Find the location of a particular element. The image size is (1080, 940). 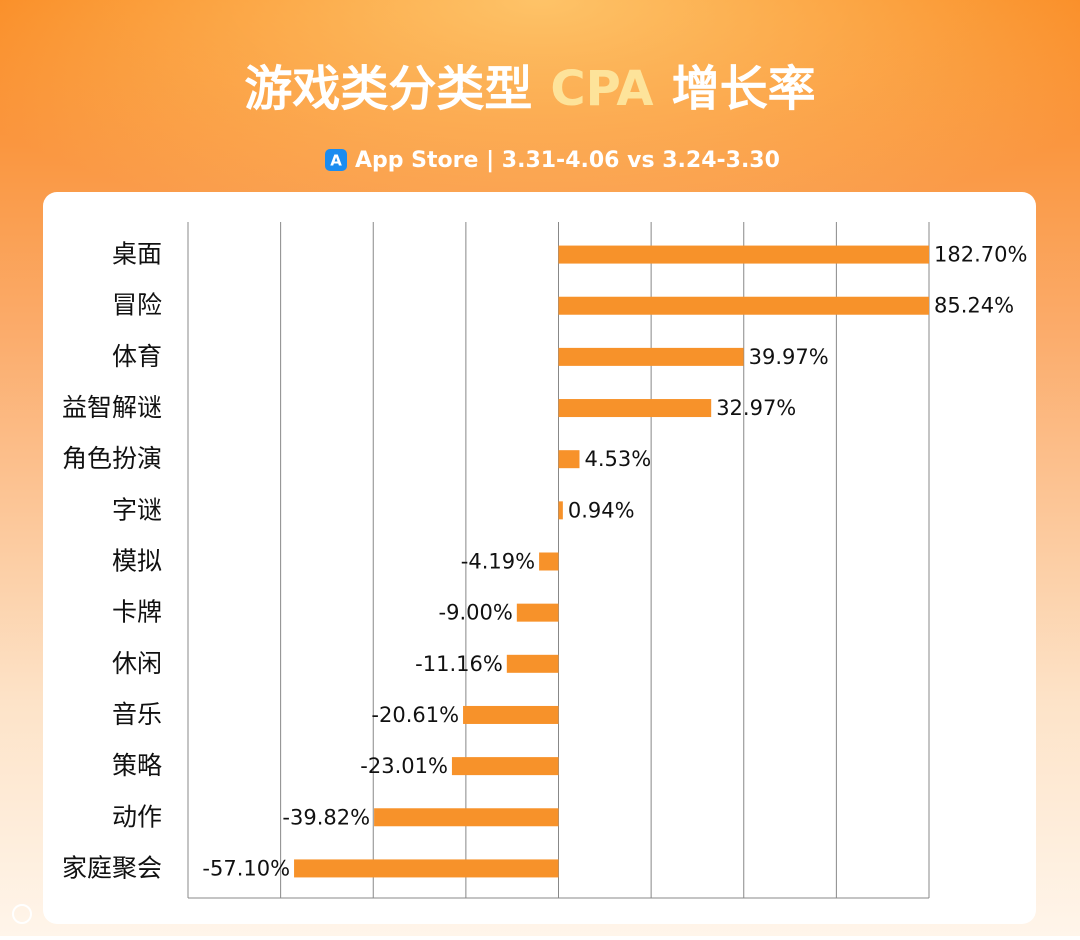

y-tick-label: 卡牌 is located at coordinates (137, 612).